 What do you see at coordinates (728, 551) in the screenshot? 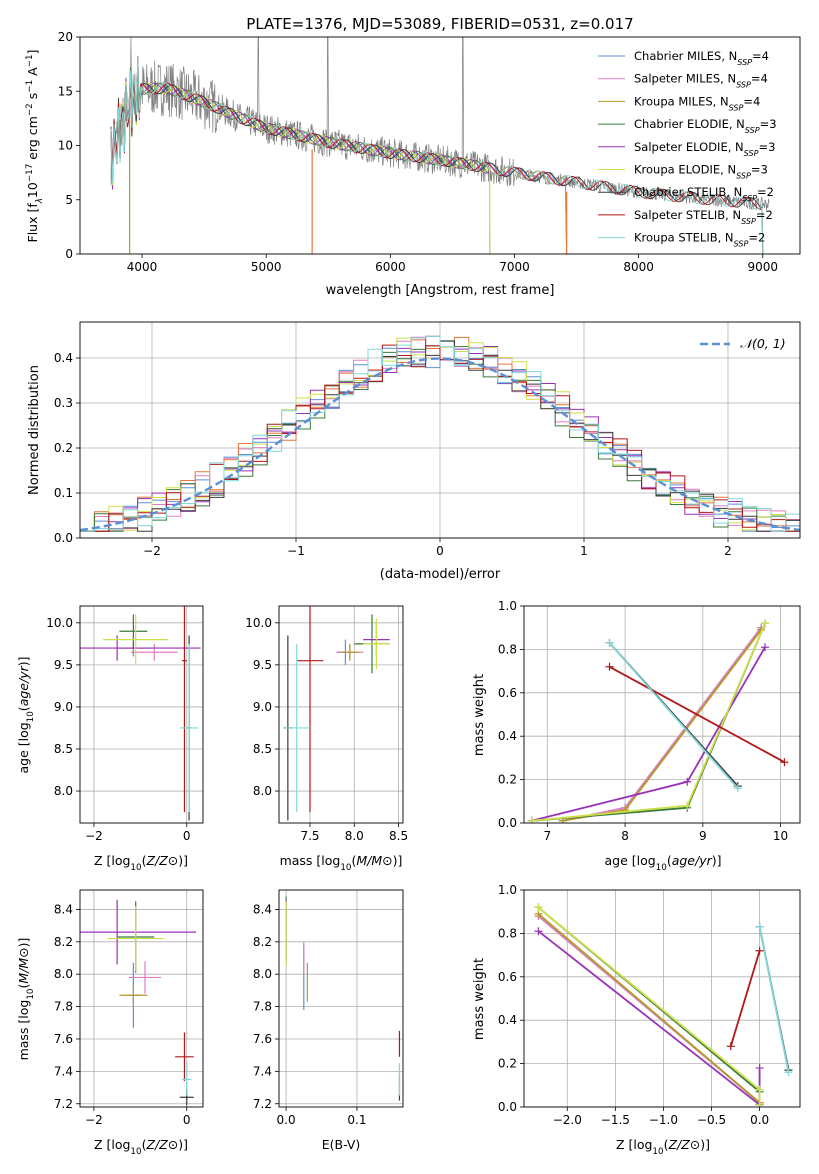
I see `residuals-xtick-label: 2` at bounding box center [728, 551].